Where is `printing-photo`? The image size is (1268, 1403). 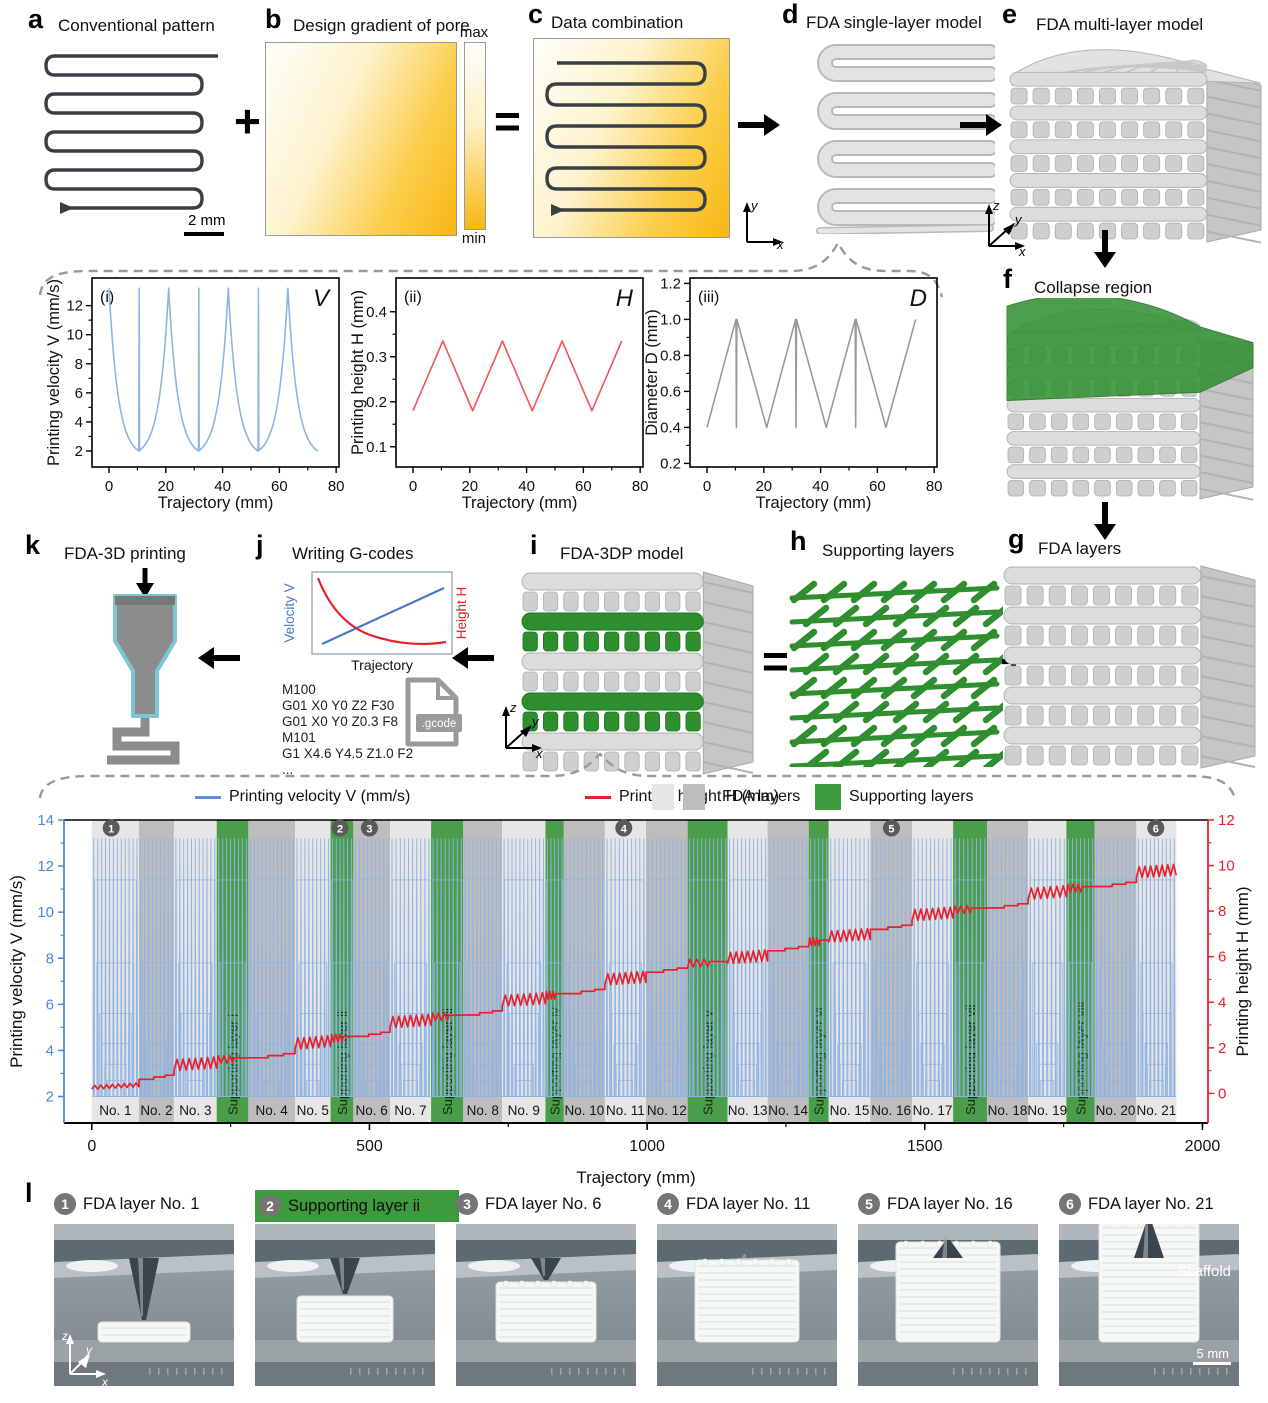
printing-photo is located at coordinates (546, 1305).